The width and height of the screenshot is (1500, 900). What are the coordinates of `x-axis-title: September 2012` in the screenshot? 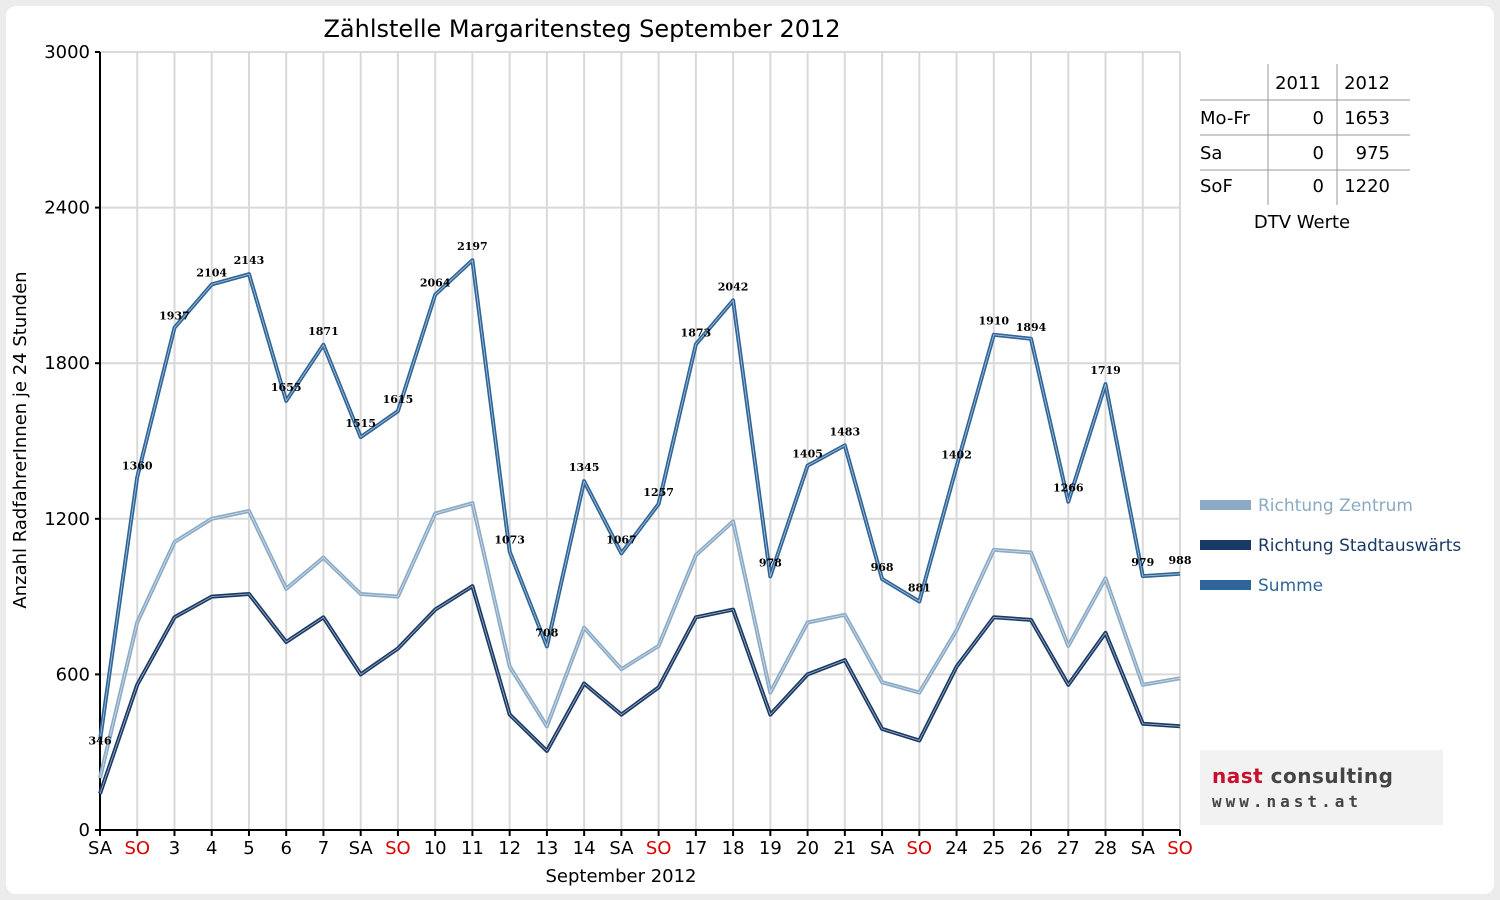 It's located at (620, 876).